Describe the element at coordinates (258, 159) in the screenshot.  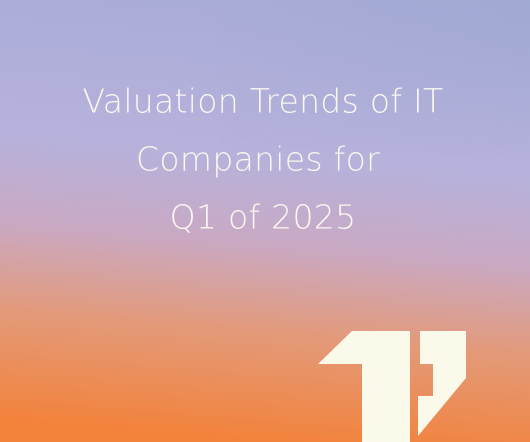
I see `title-line: Companies for` at that location.